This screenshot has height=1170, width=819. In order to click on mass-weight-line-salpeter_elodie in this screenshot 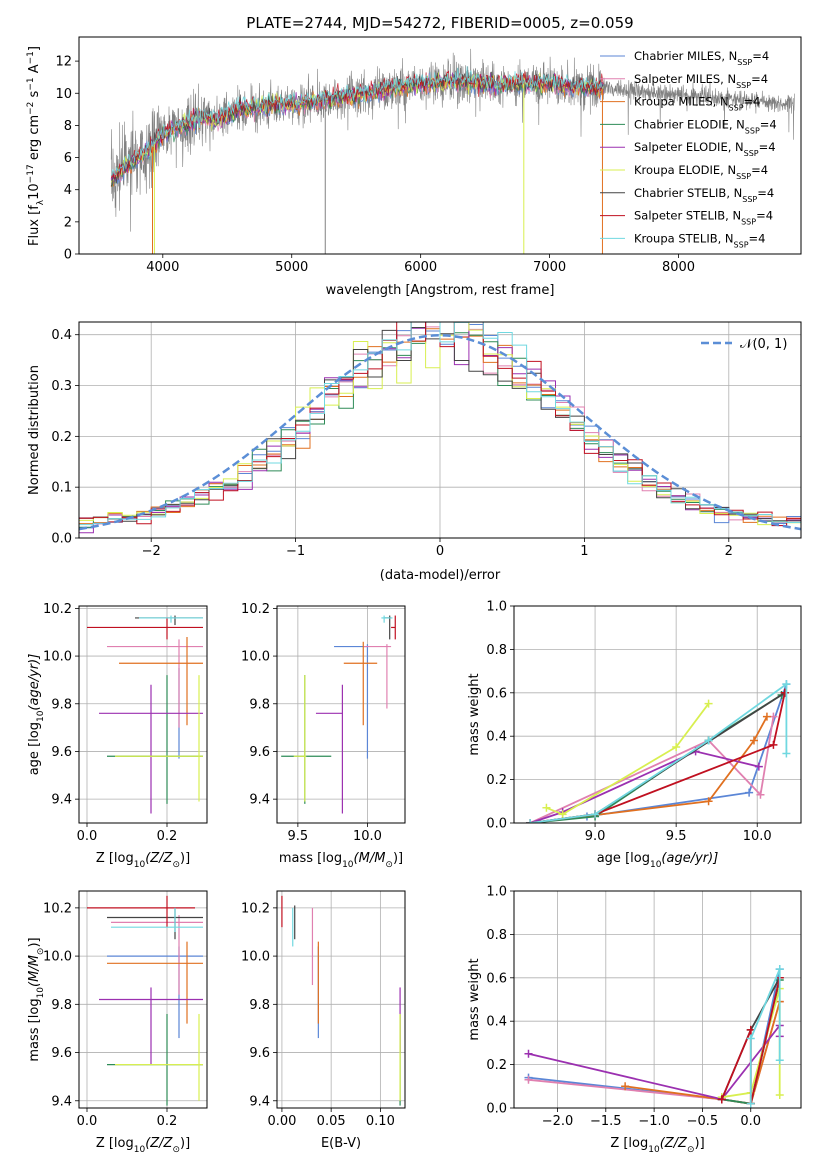, I will do `click(644, 786)`.